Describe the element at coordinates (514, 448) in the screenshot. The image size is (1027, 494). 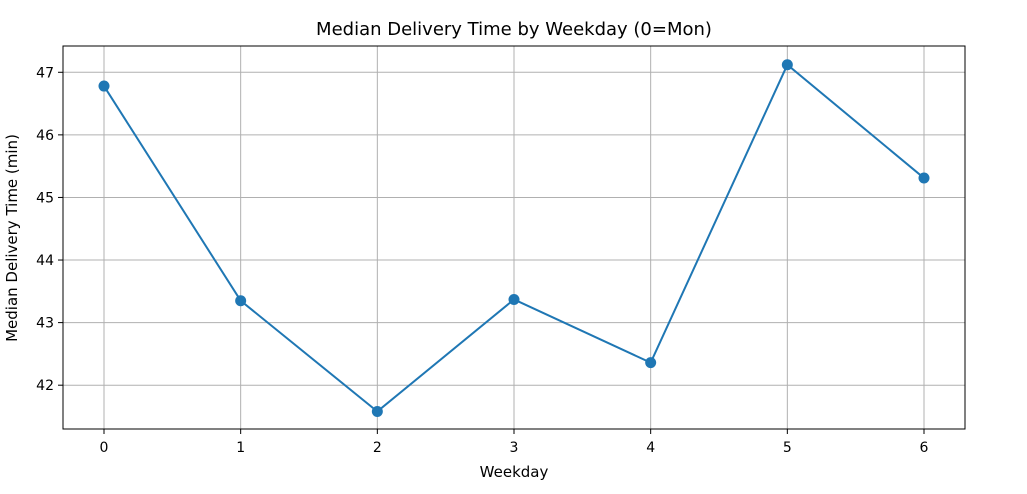
I see `x-tick-label: 3` at that location.